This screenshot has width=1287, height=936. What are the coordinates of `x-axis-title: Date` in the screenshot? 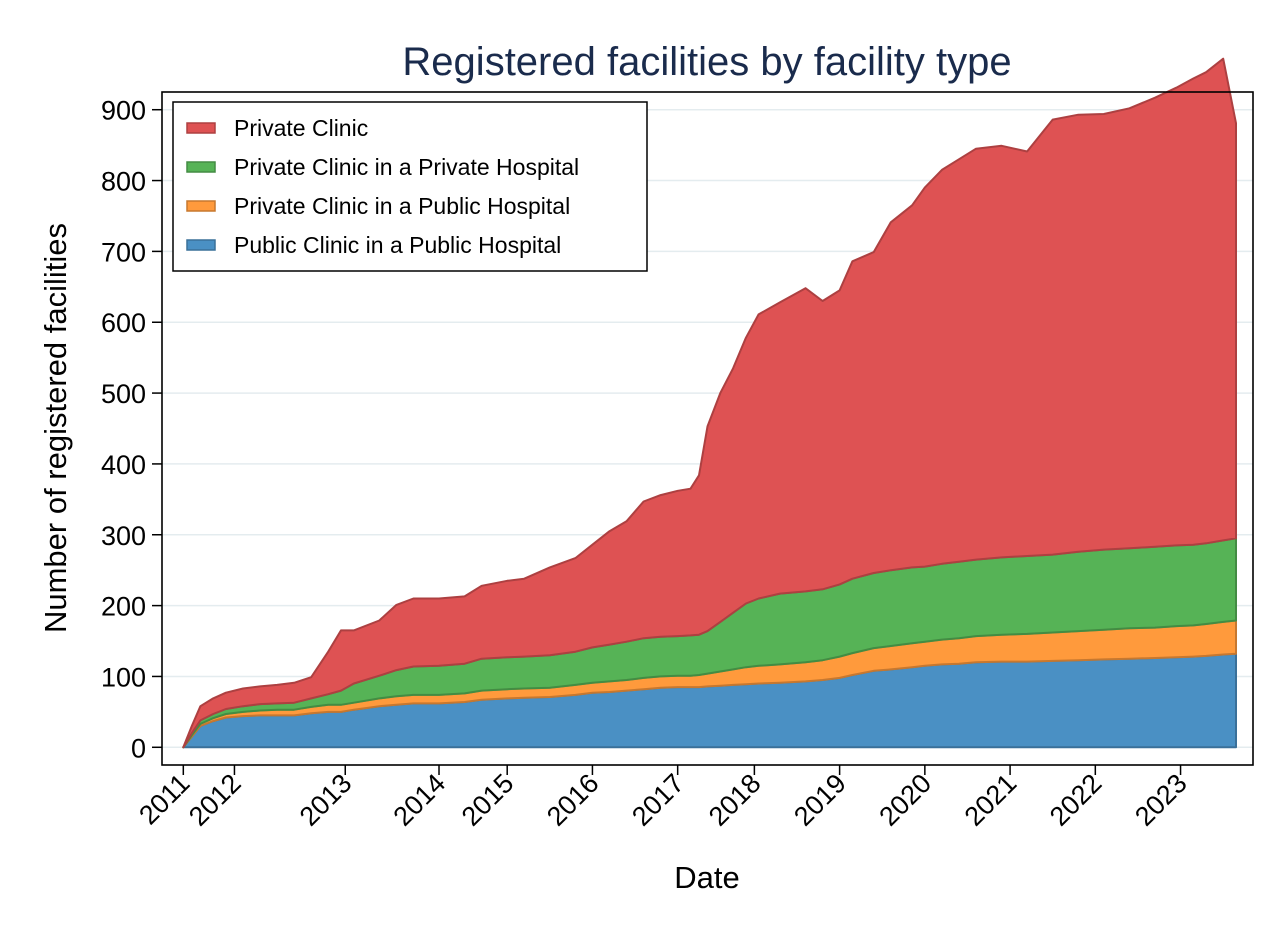 It's located at (706, 877).